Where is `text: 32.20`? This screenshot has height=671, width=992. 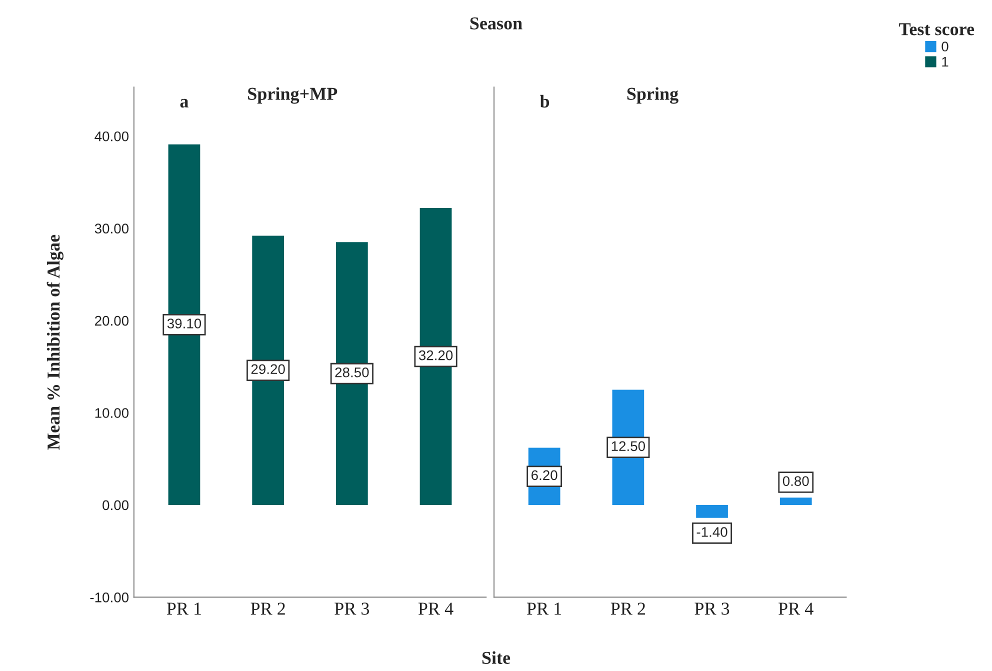 text: 32.20 is located at coordinates (435, 355).